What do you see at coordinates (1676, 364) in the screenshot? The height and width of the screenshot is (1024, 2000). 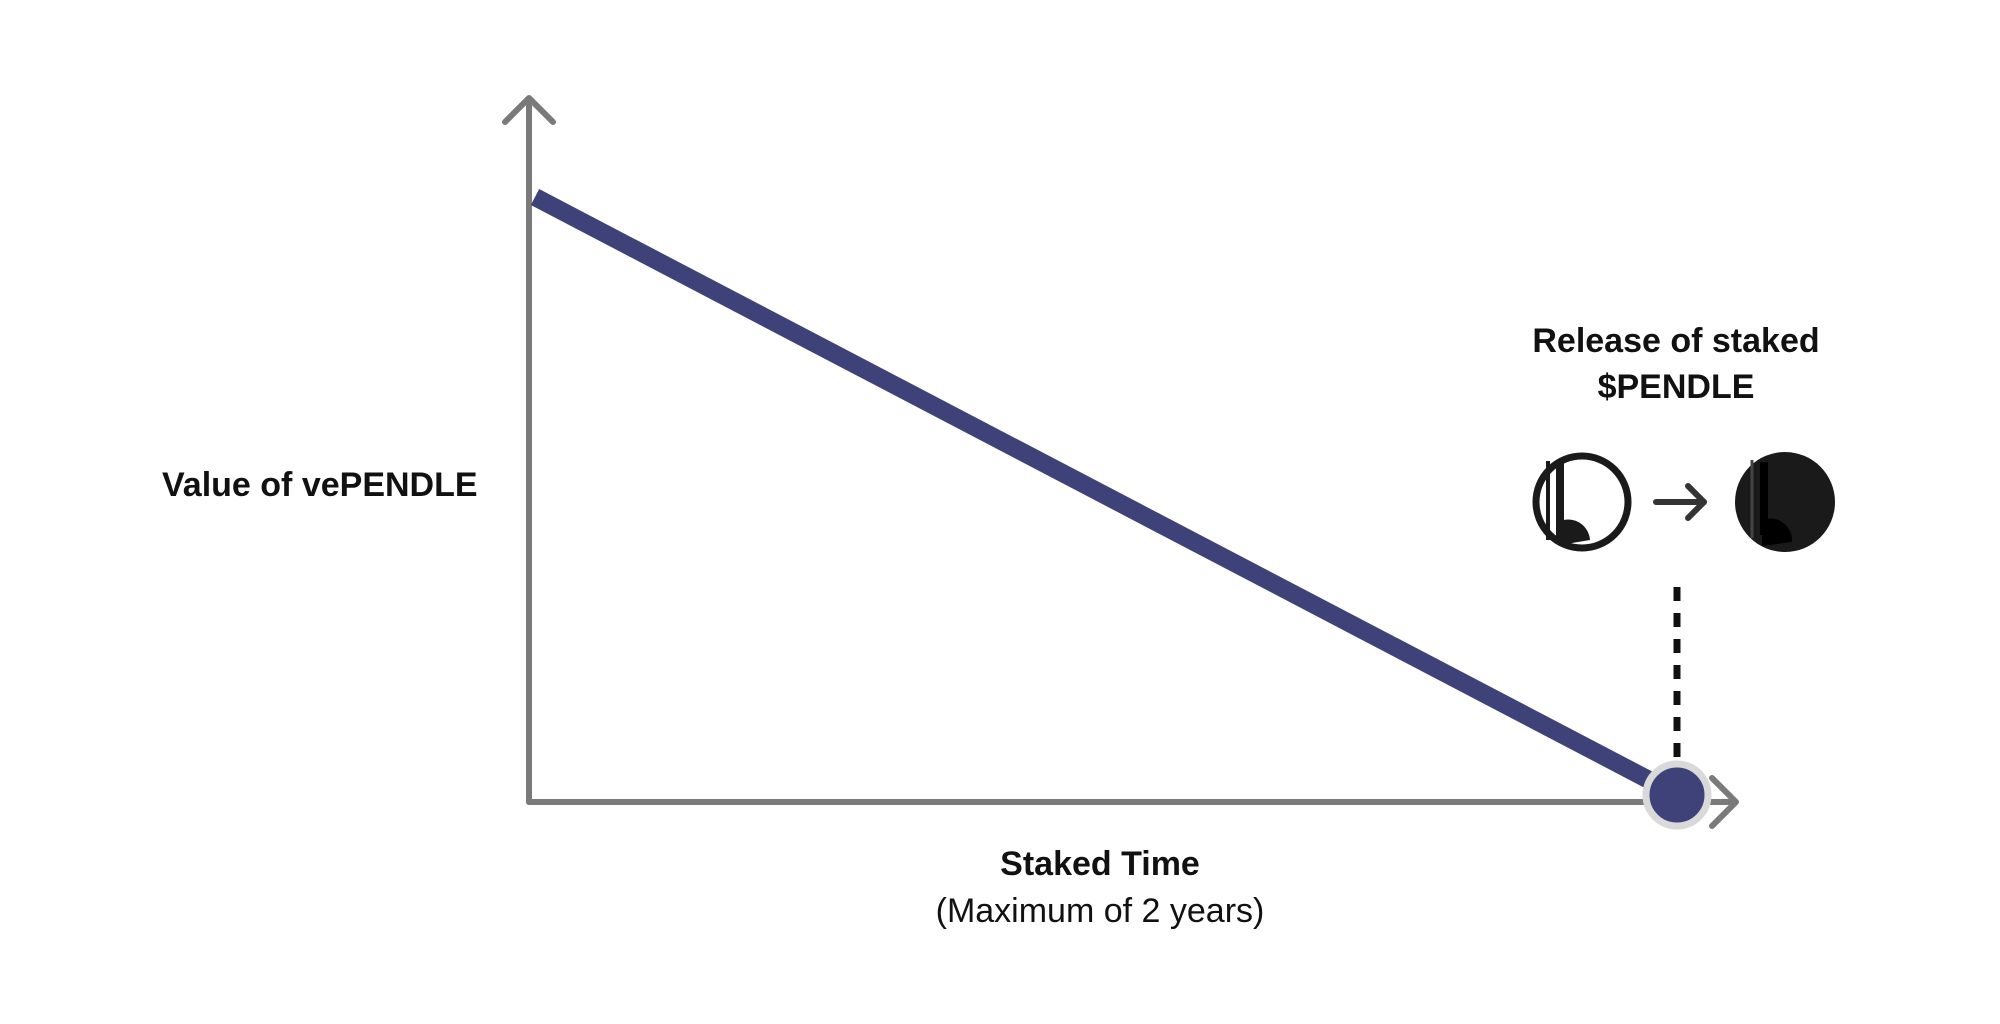 I see `release-label: Release of staked $PENDLE` at bounding box center [1676, 364].